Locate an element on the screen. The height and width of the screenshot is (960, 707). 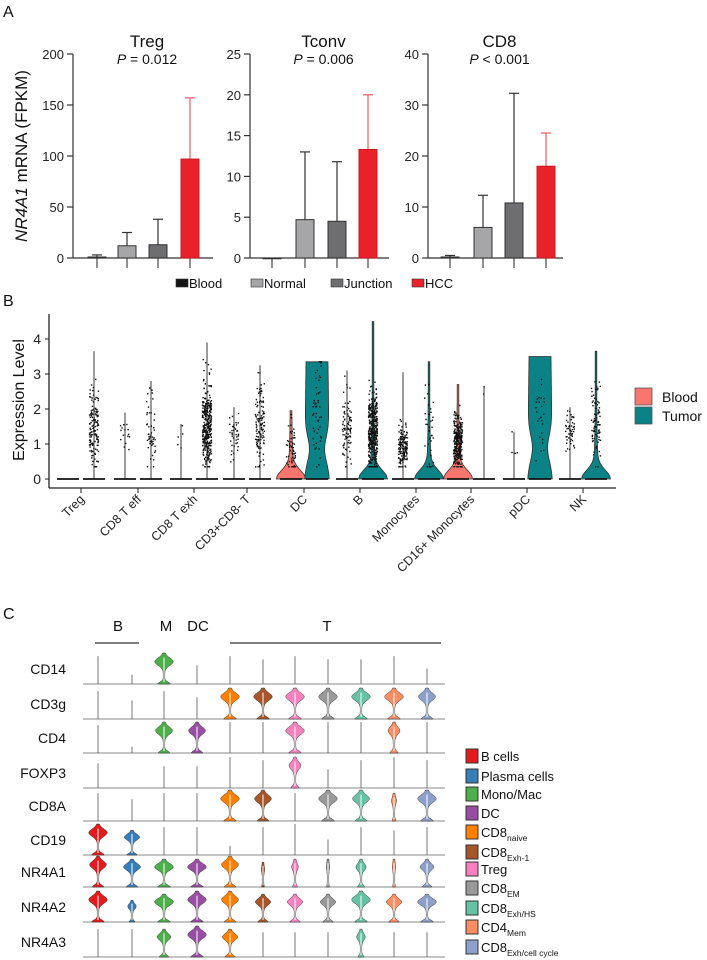
legend-item-dc: DC is located at coordinates (482, 813).